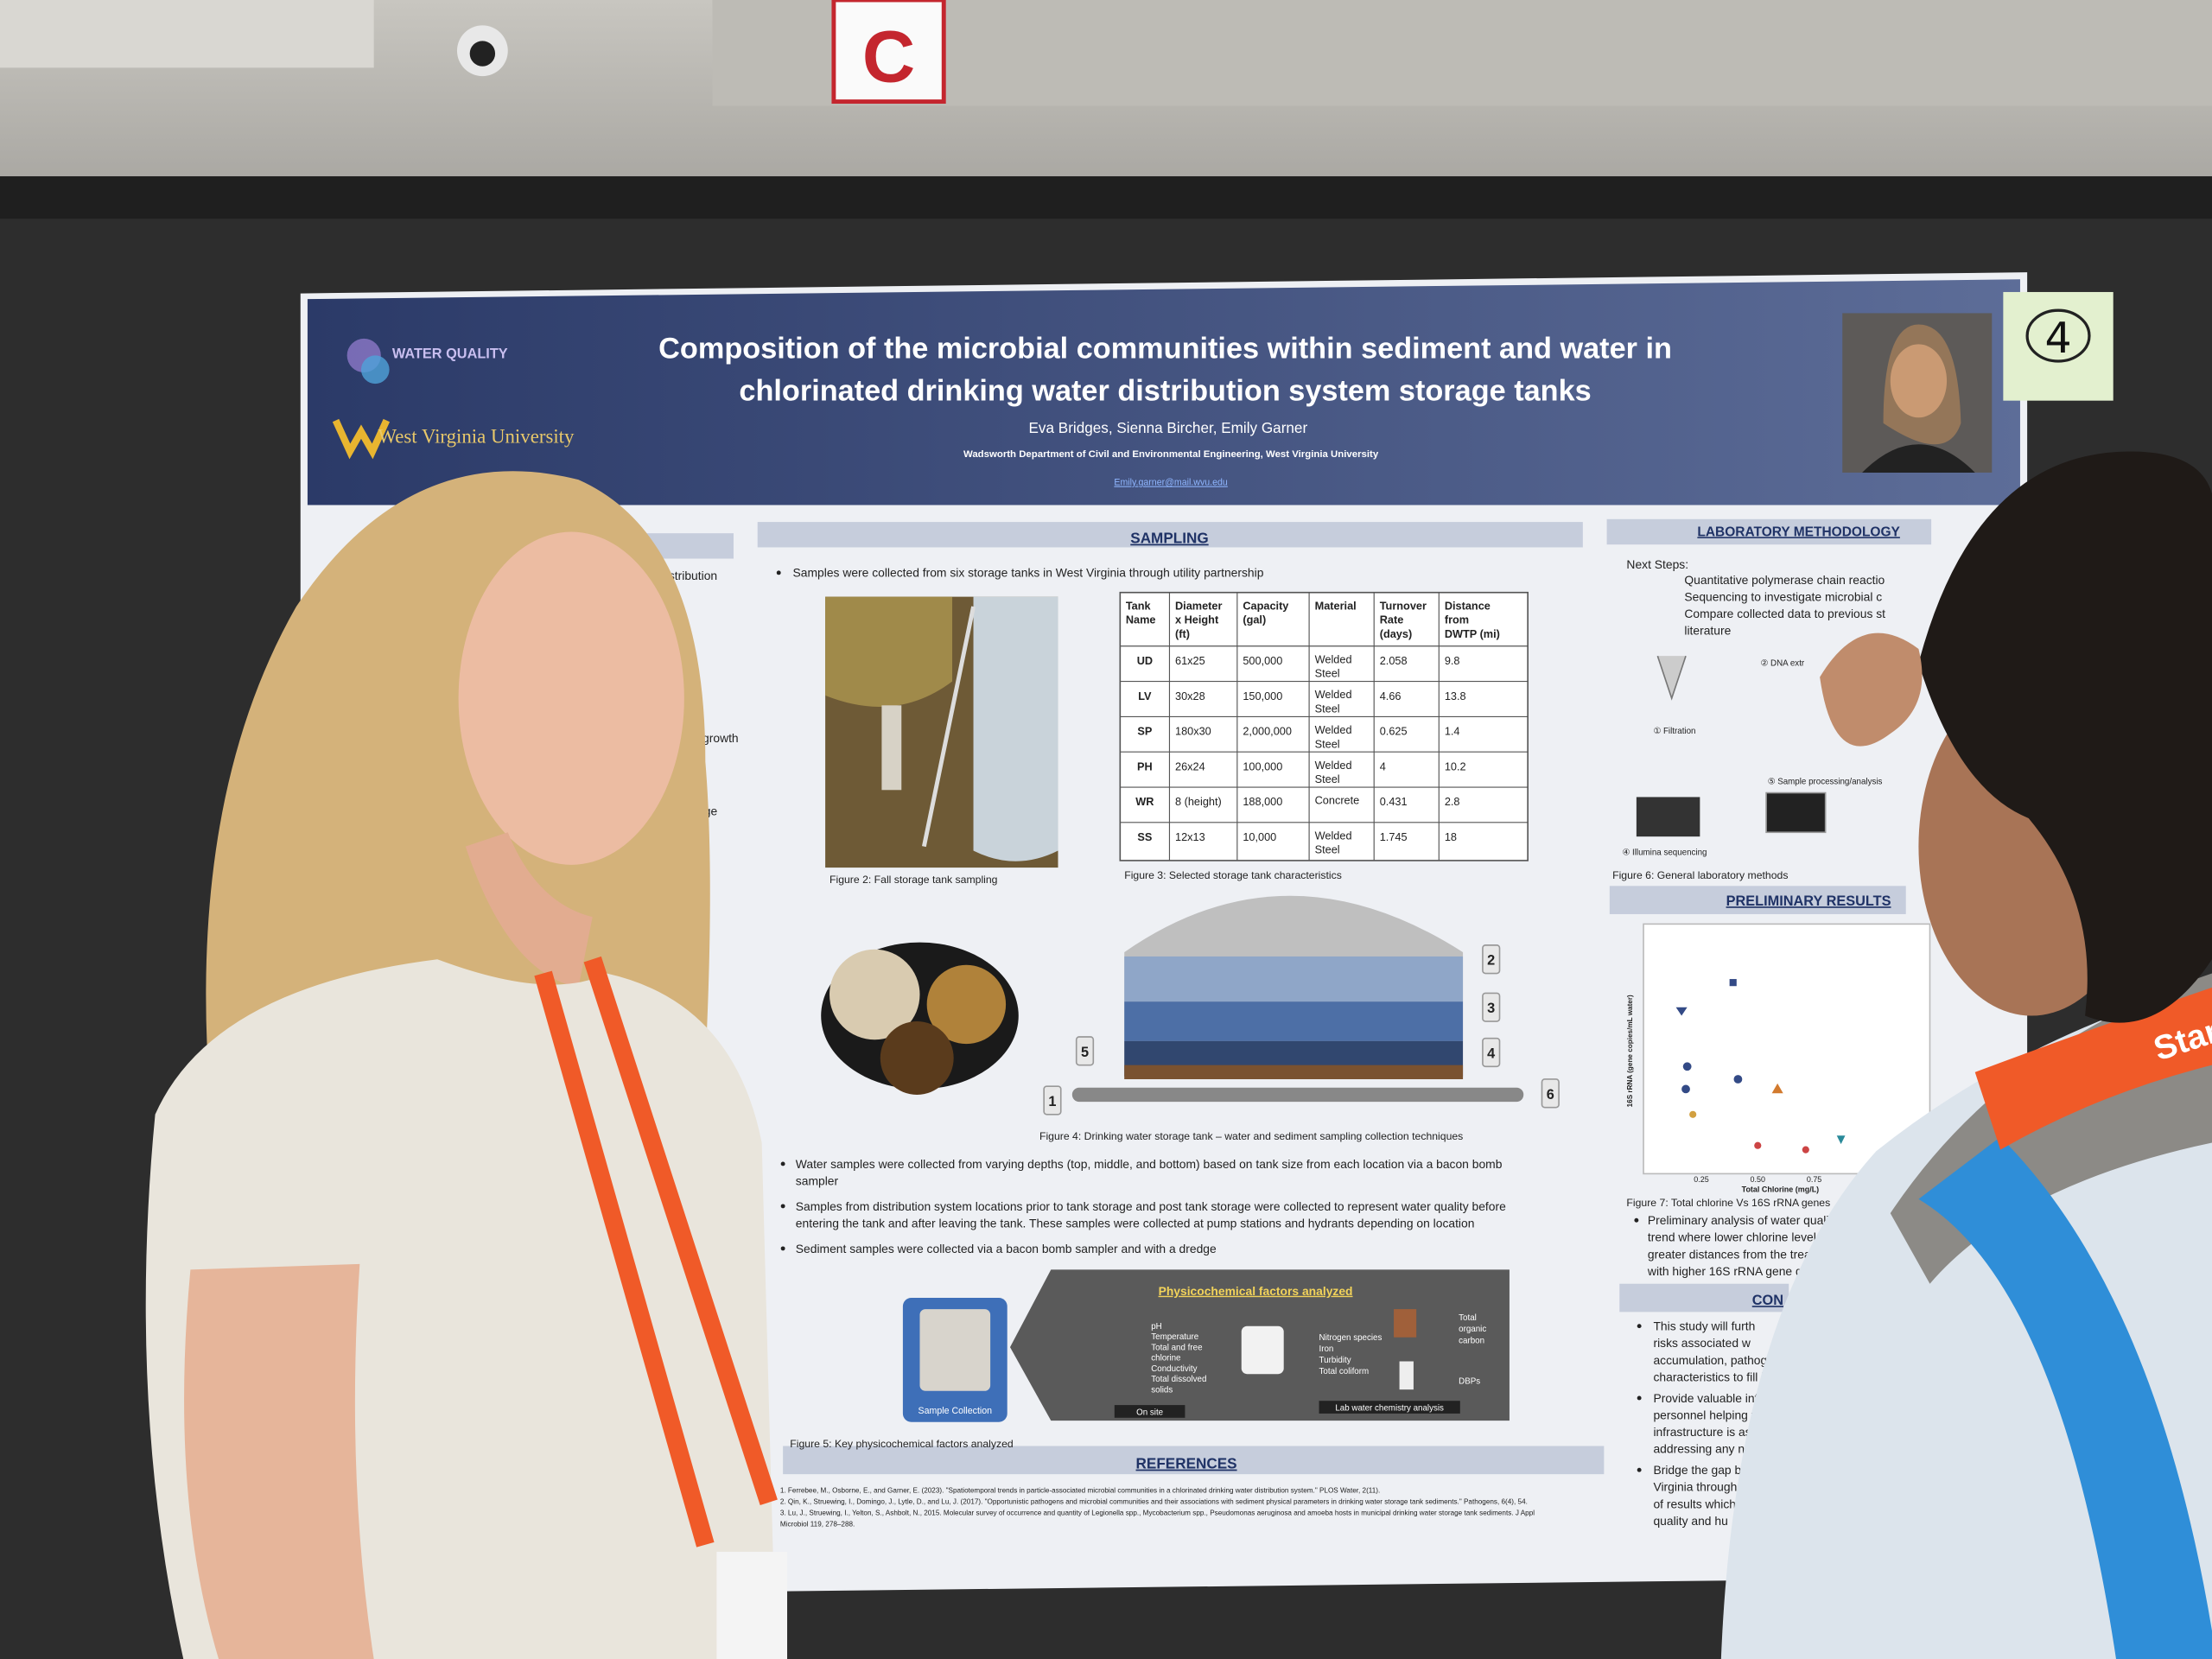 This screenshot has height=1659, width=2212. I want to click on bullet-text: Provide valuable info, so click(1708, 1398).